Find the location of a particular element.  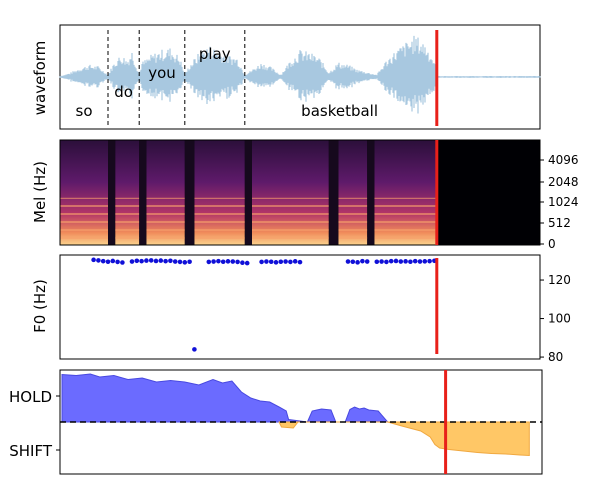

word-label-basketball: basketball is located at coordinates (339, 111).